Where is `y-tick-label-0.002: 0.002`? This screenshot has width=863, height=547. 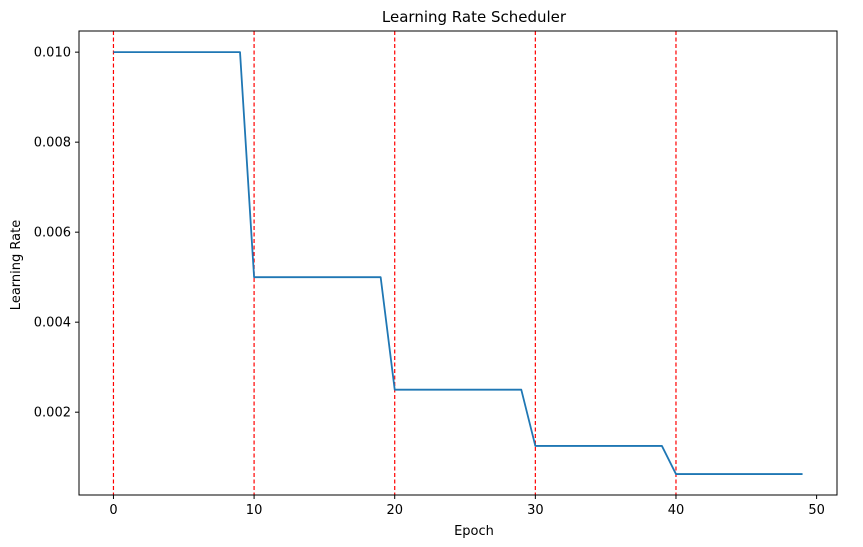
y-tick-label-0.002: 0.002 is located at coordinates (52, 413).